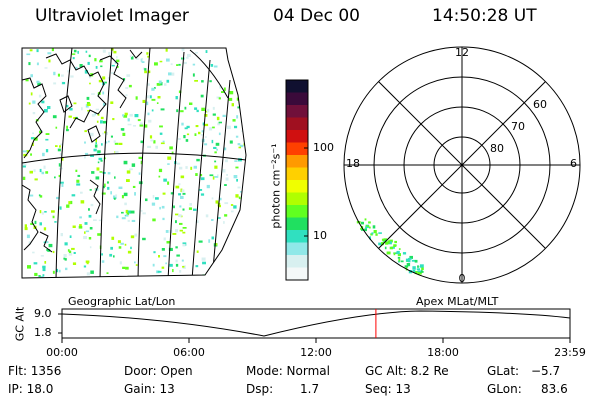 This screenshot has width=600, height=400. What do you see at coordinates (158, 371) in the screenshot?
I see `status-door: Door: Open` at bounding box center [158, 371].